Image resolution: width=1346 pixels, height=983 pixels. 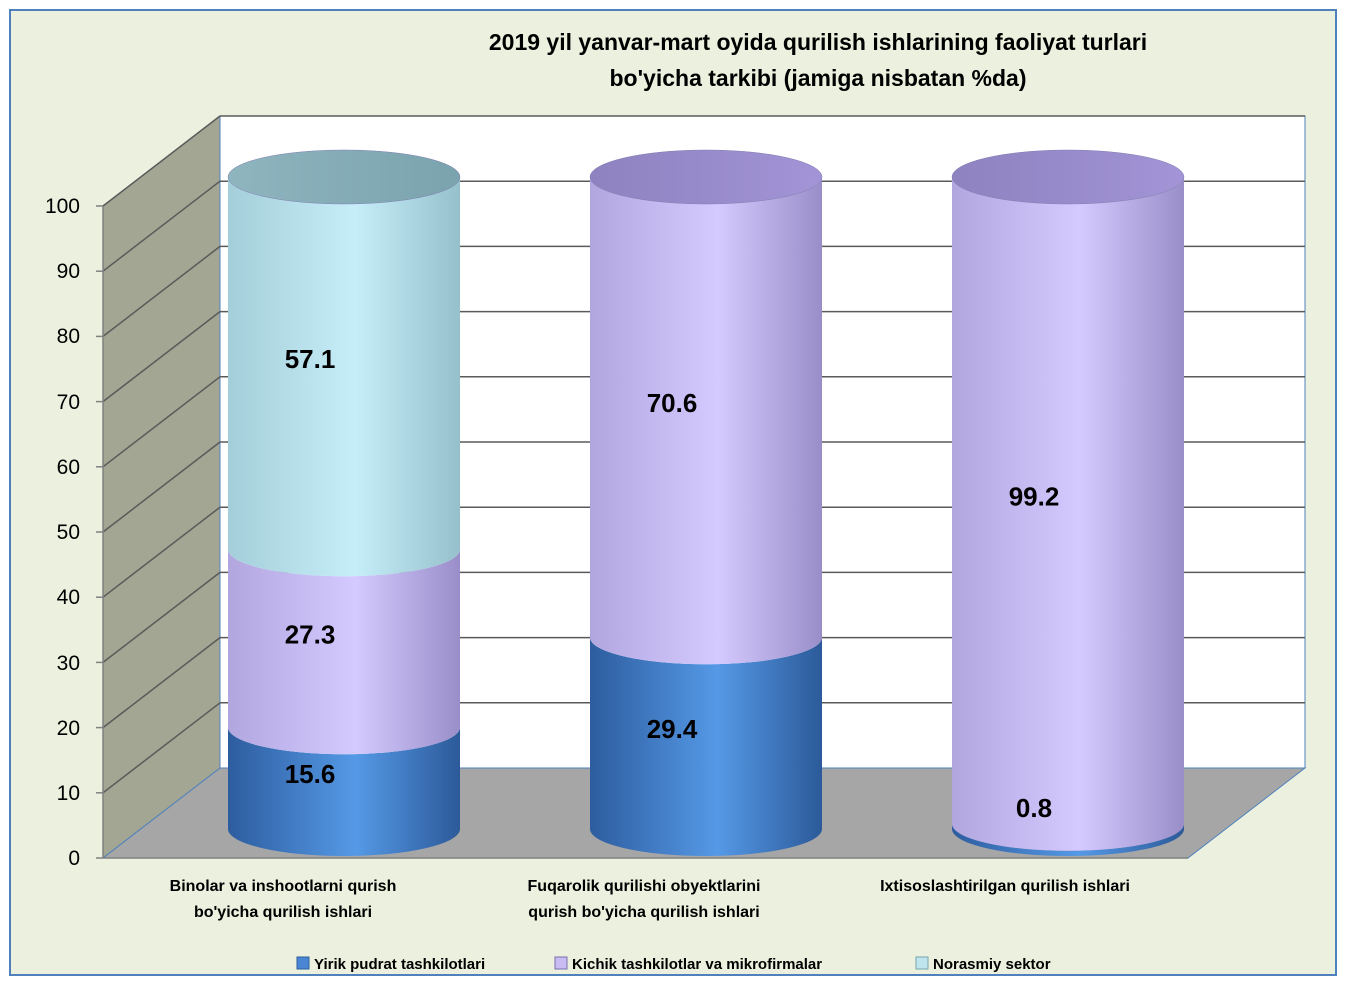 What do you see at coordinates (68, 532) in the screenshot?
I see `y-tick-label: 50` at bounding box center [68, 532].